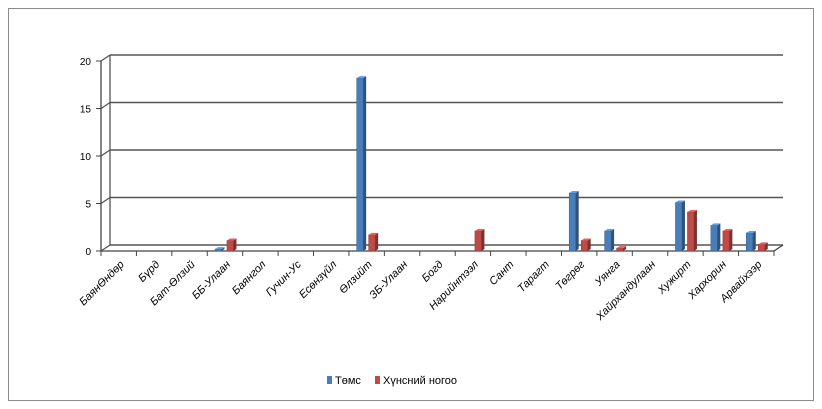 The image size is (822, 409). Describe the element at coordinates (625, 291) in the screenshot. I see `x-tick-label: Хайрхандулаан` at that location.